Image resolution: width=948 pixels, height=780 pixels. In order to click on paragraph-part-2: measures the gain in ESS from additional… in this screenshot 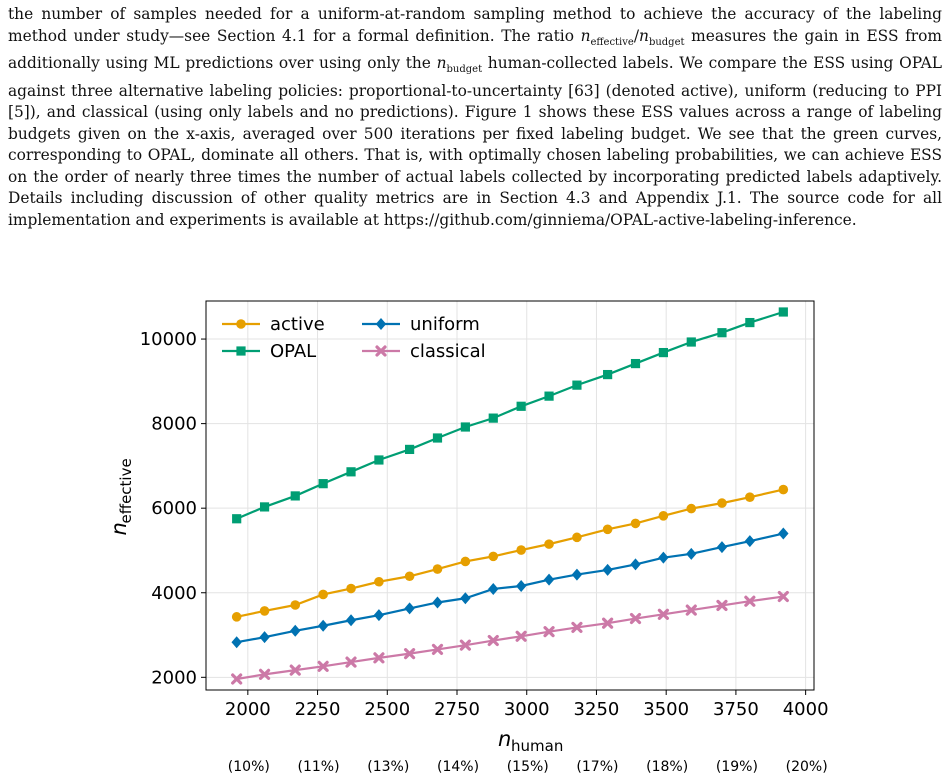, I will do `click(475, 49)`.